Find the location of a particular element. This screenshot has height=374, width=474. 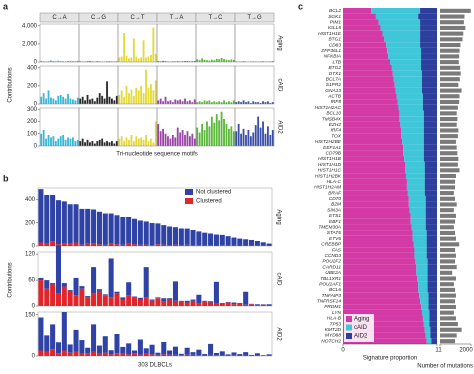

gene-label: BTG1 is located at coordinates (334, 40).